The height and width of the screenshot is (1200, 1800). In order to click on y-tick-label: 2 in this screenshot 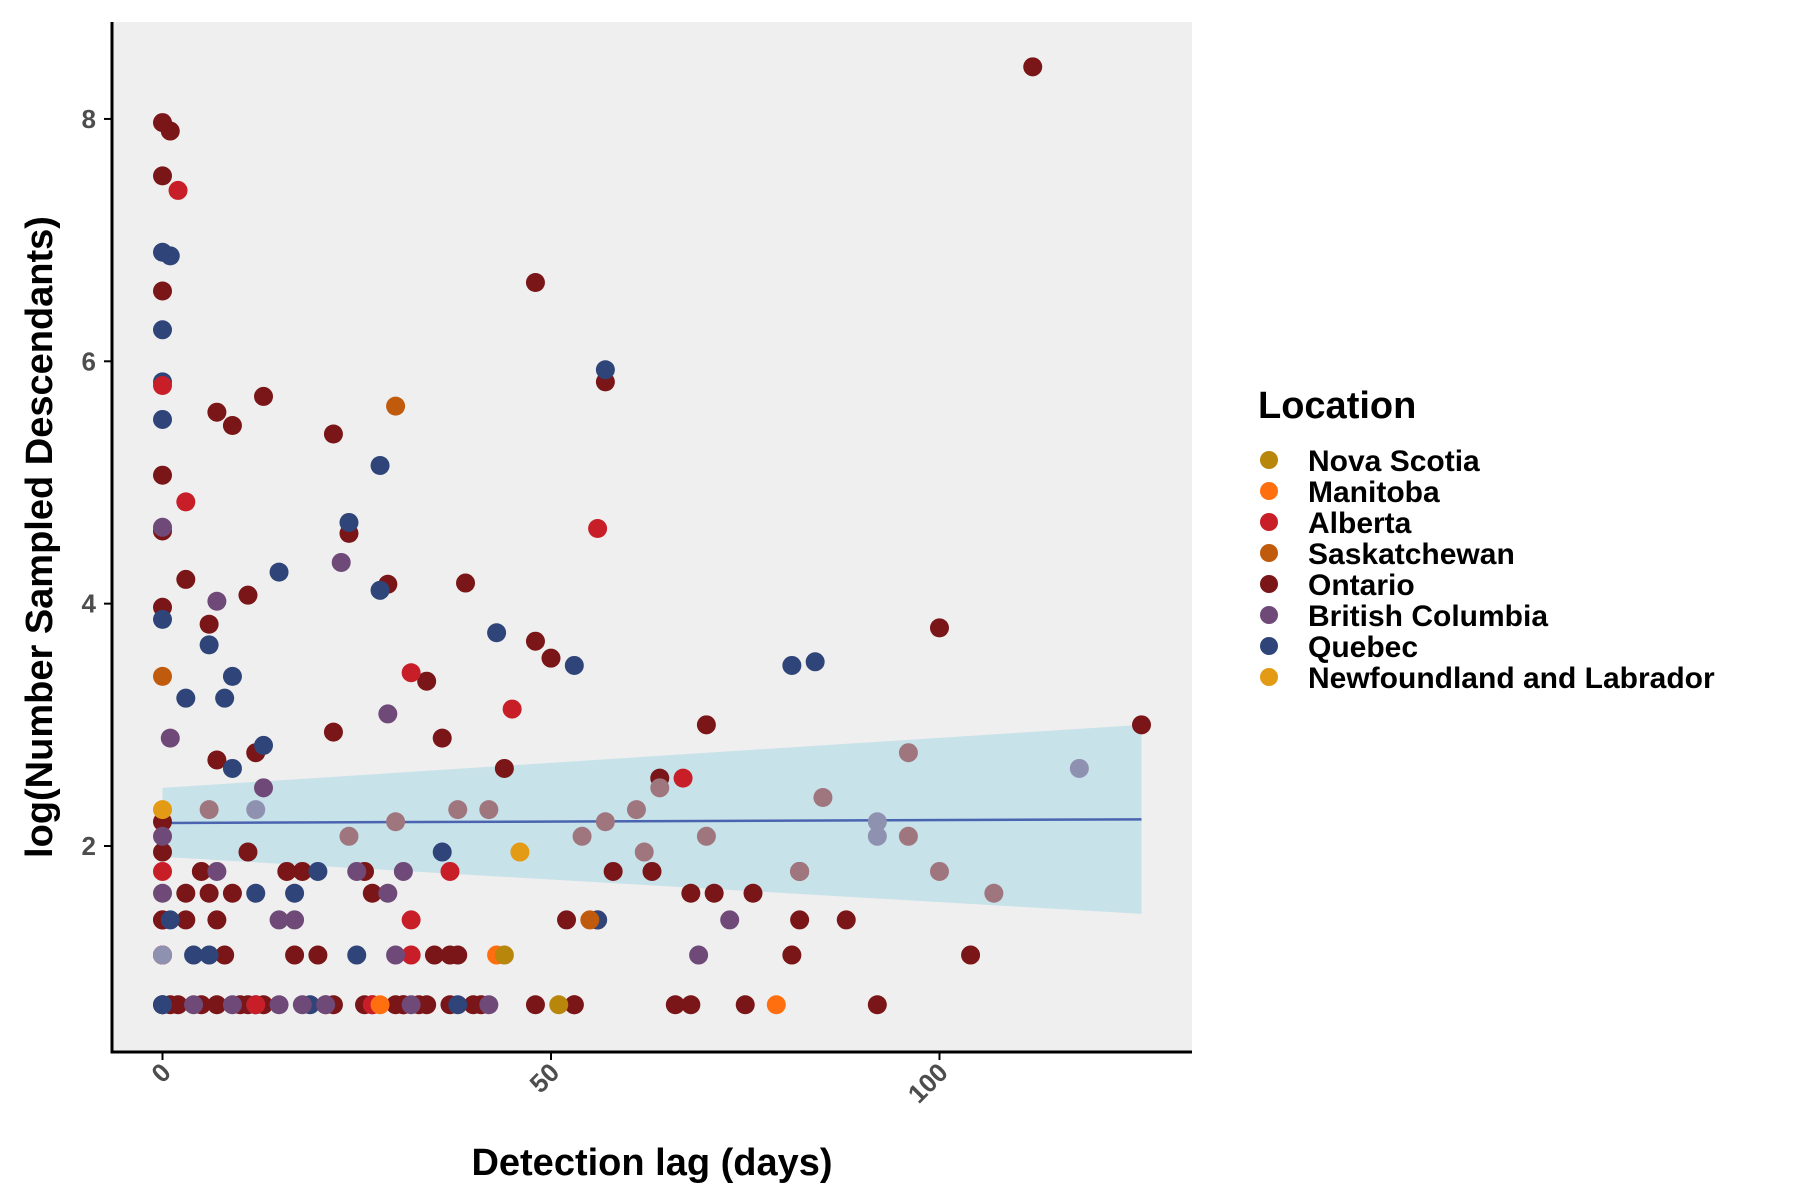, I will do `click(89, 846)`.